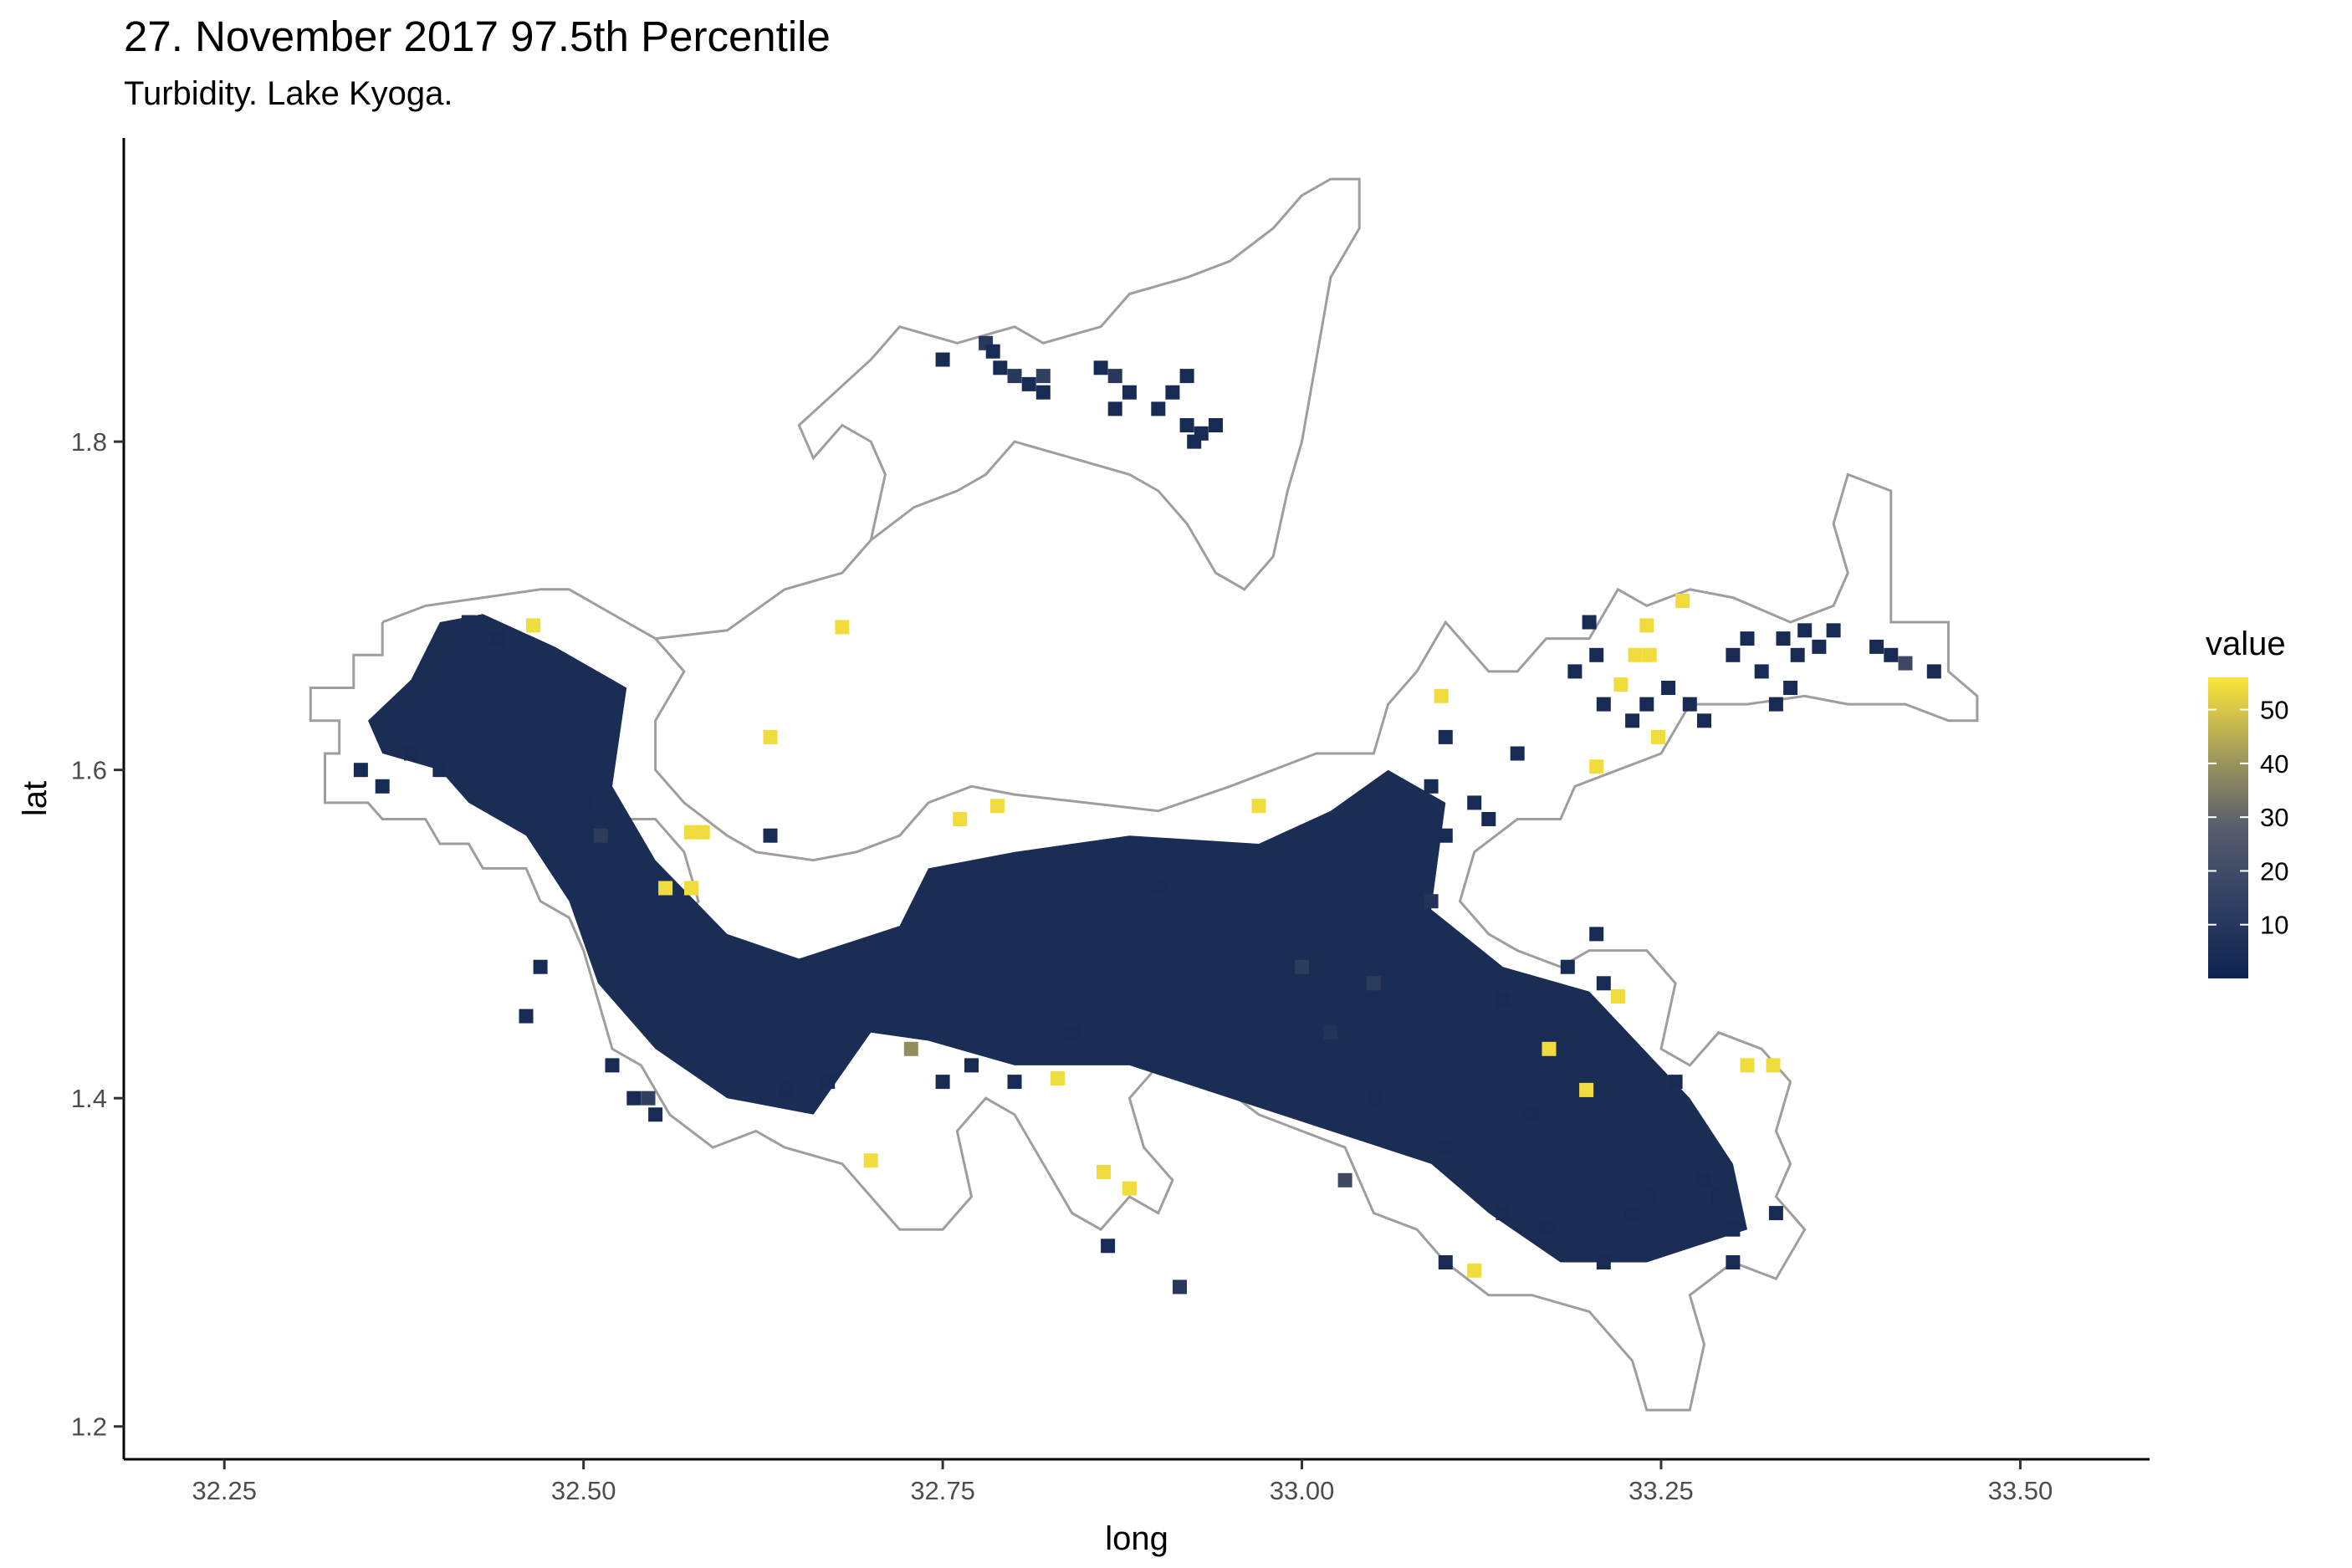 The image size is (2352, 1568). What do you see at coordinates (2274, 710) in the screenshot?
I see `legend-label: 50` at bounding box center [2274, 710].